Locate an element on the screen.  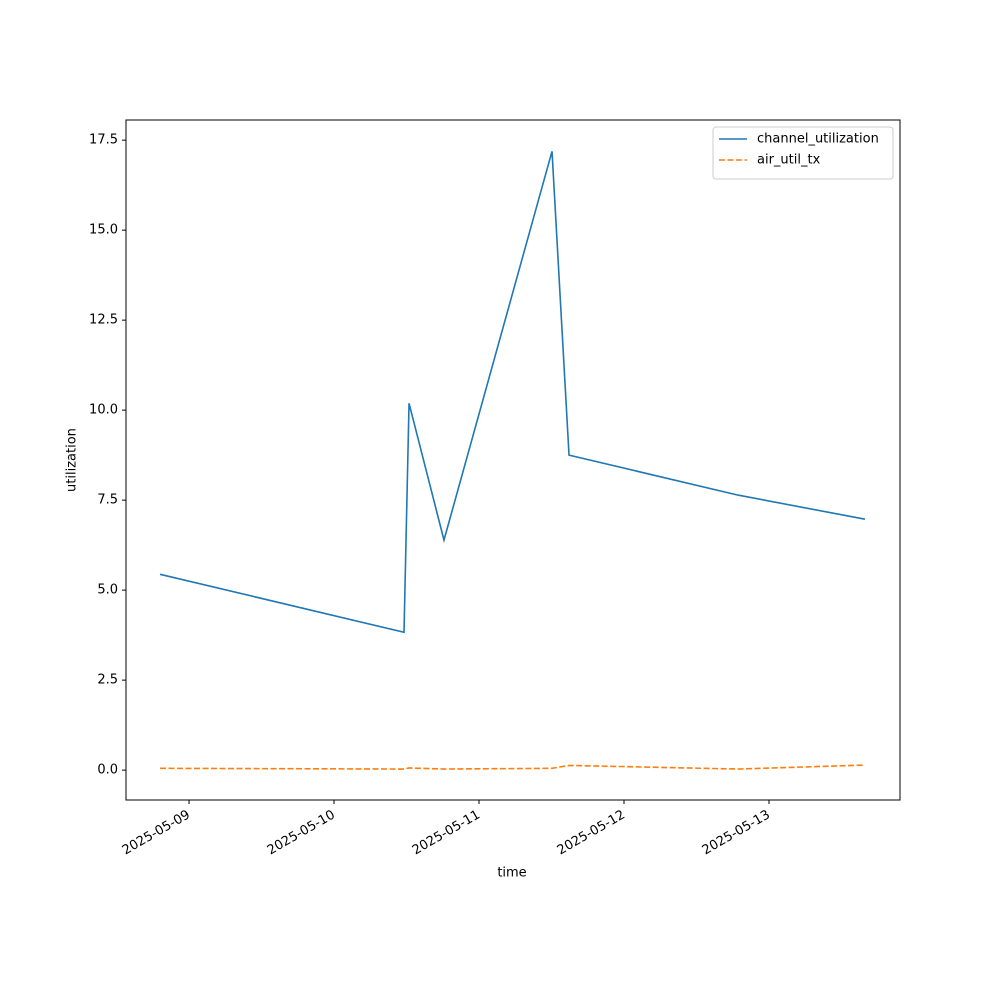
y-tick-label: 17.5 is located at coordinates (103, 140).